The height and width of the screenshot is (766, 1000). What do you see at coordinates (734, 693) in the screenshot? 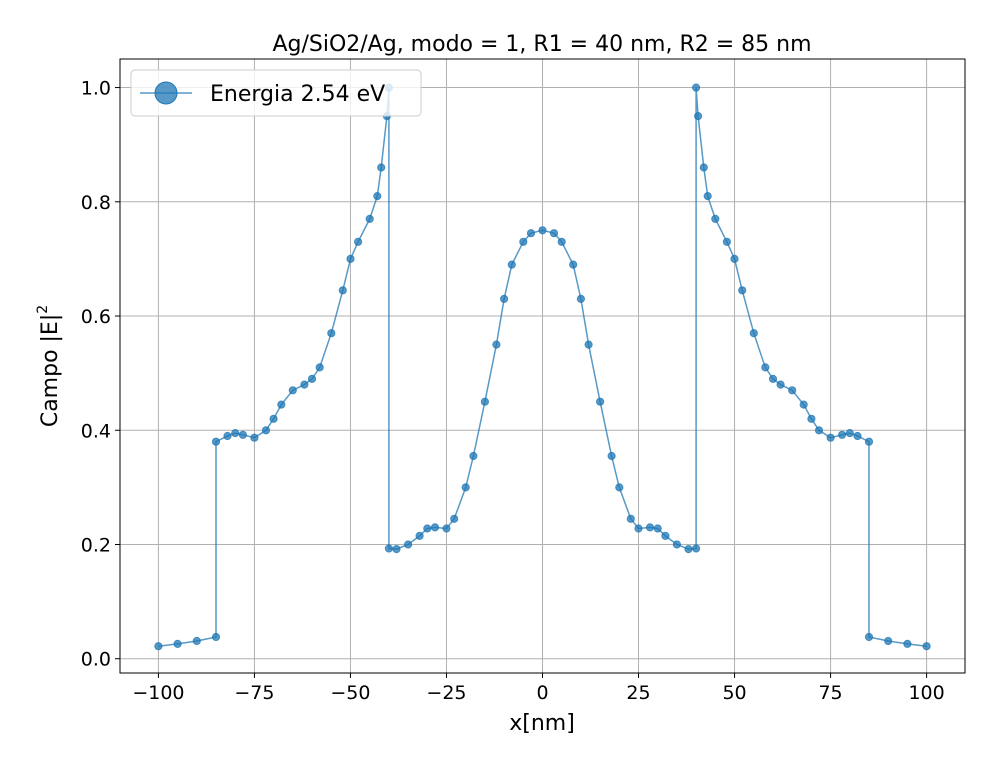
I see `x-tick-label: 50` at bounding box center [734, 693].